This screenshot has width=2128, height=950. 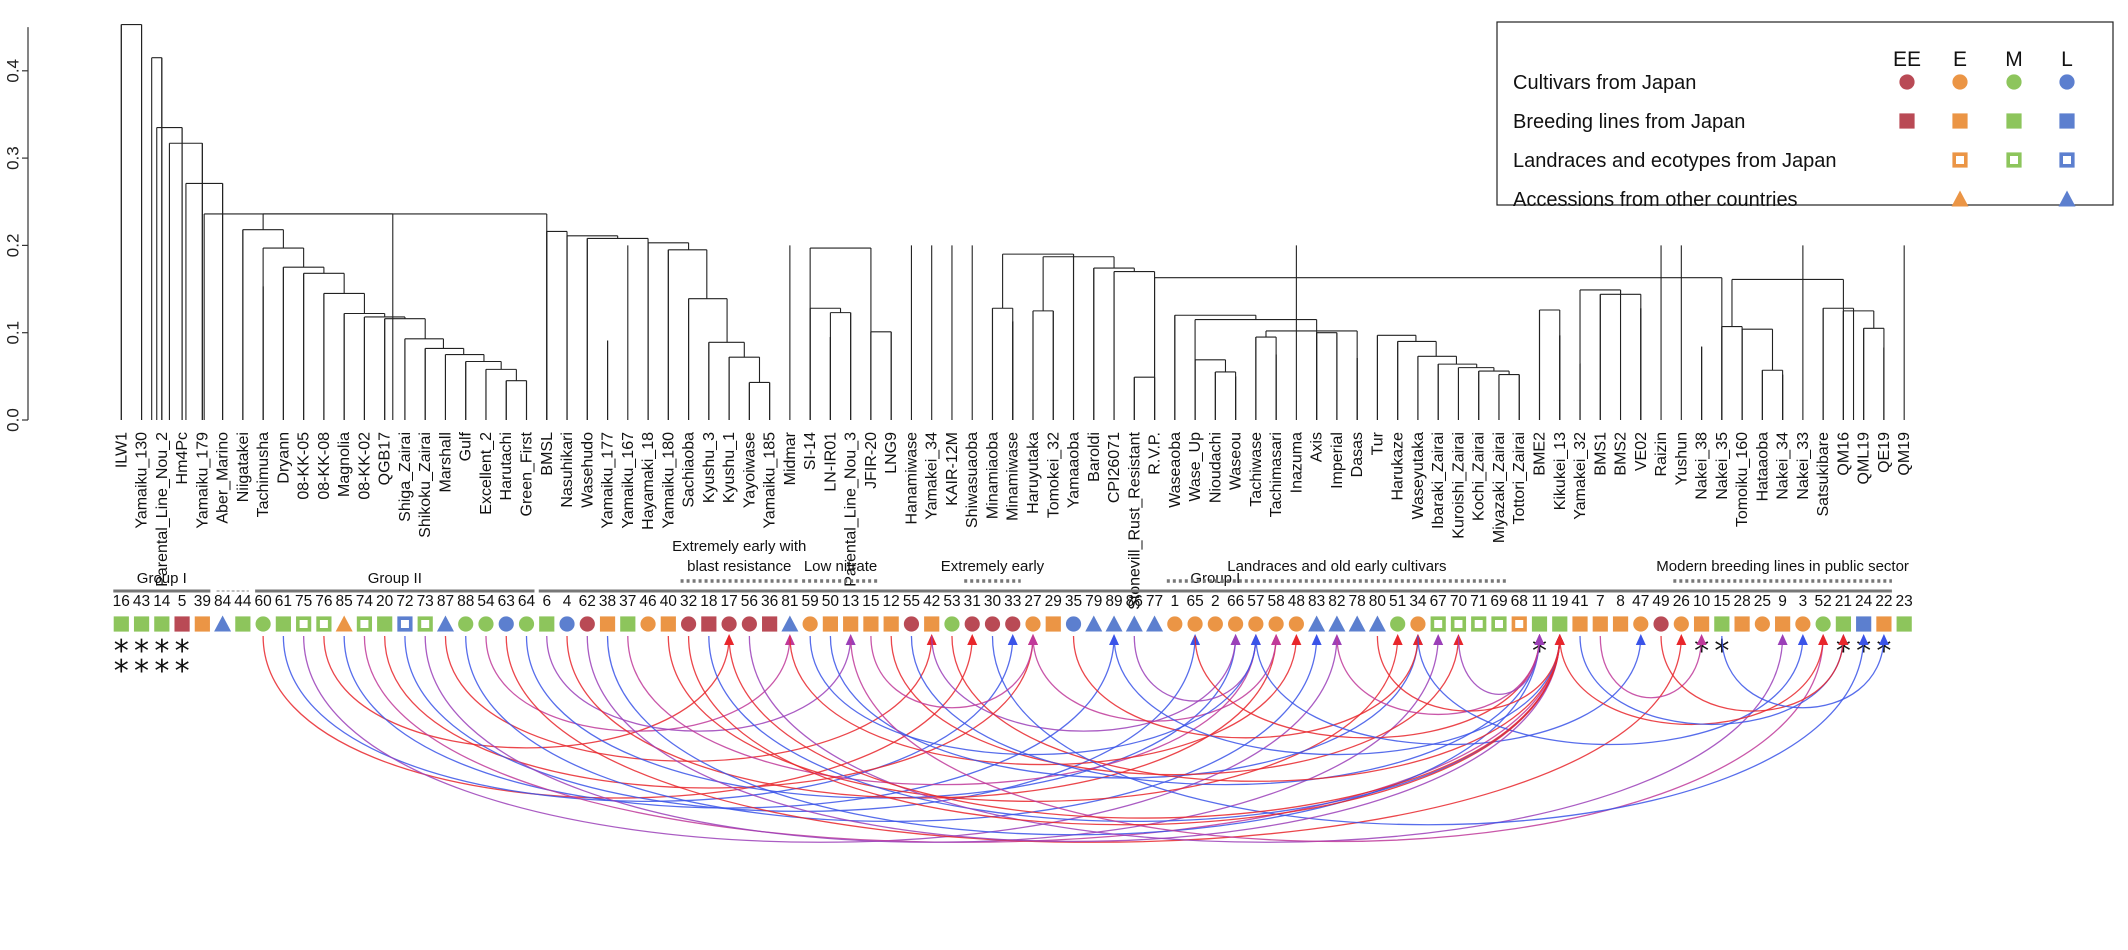 What do you see at coordinates (365, 601) in the screenshot?
I see `accession-number: 74` at bounding box center [365, 601].